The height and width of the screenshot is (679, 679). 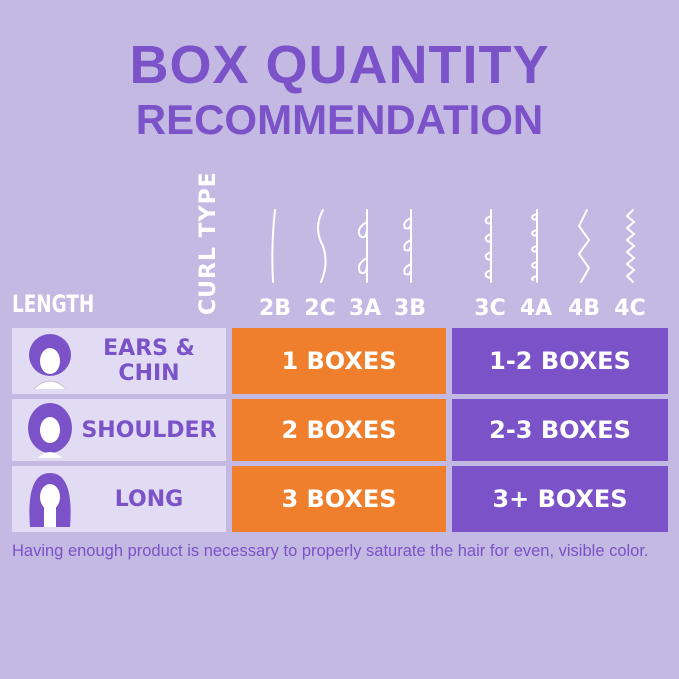 What do you see at coordinates (50, 430) in the screenshot?
I see `medium-hair-face-icon` at bounding box center [50, 430].